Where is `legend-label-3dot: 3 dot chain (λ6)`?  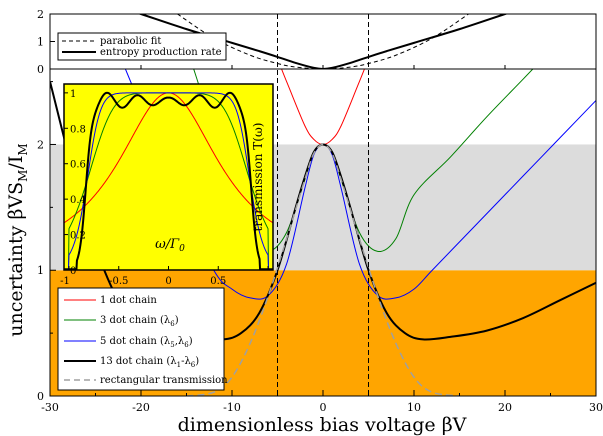 legend-label-3dot: 3 dot chain (λ6) is located at coordinates (139, 321).